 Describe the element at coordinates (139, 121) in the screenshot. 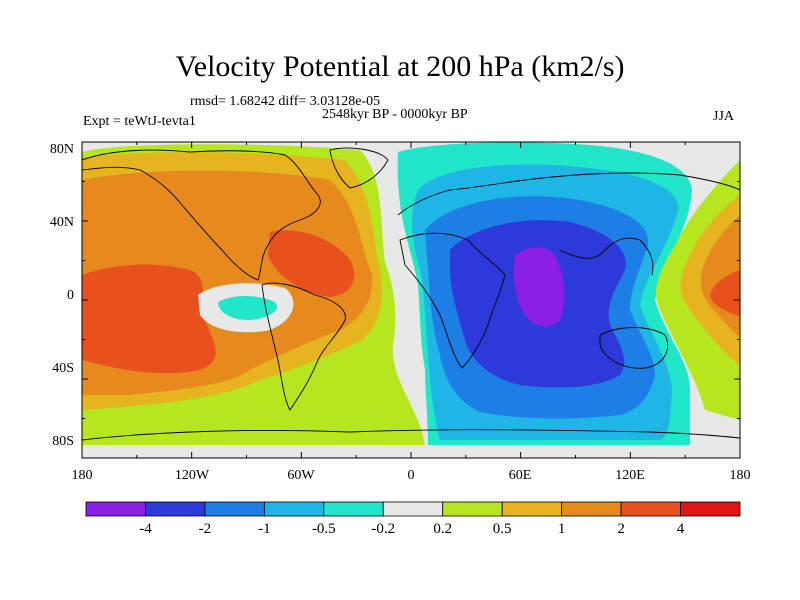

I see `experiment-label: Expt = teWtJ-tevta1` at that location.